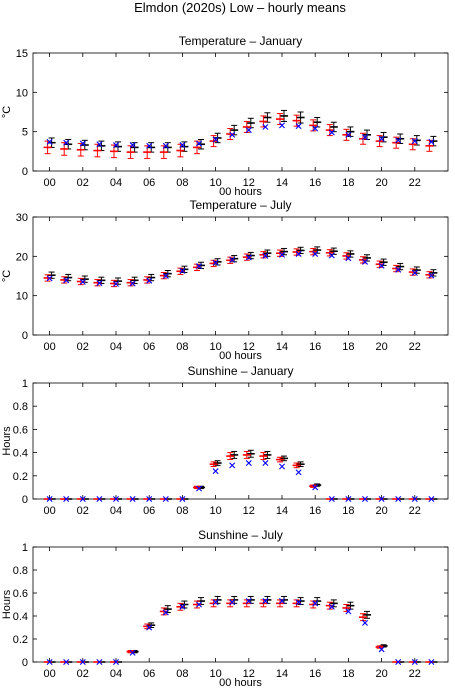  I want to click on x-tick-label: 22, so click(415, 347).